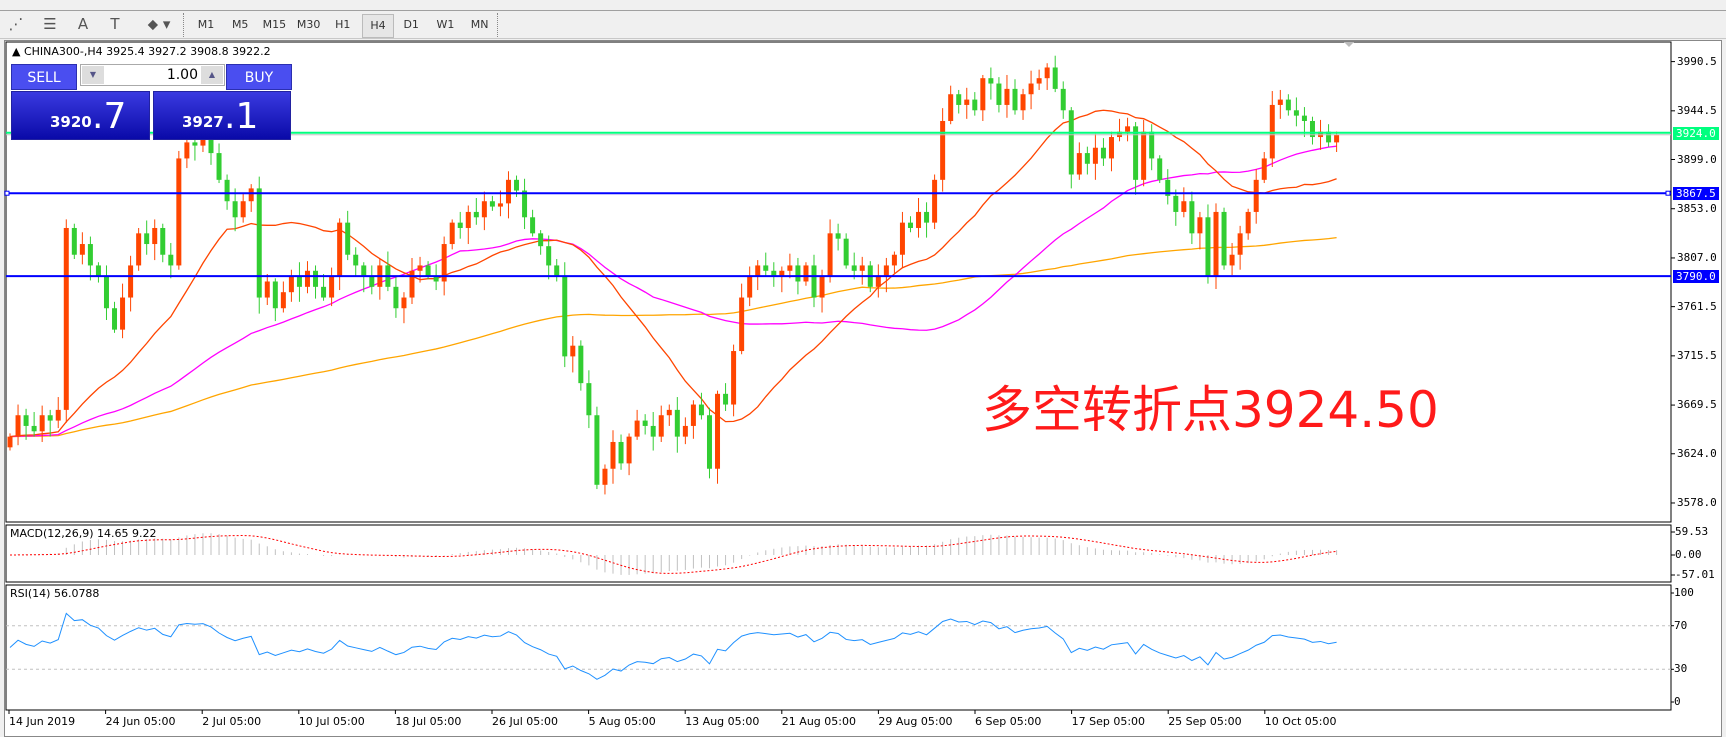 The height and width of the screenshot is (737, 1726). What do you see at coordinates (44, 77) in the screenshot?
I see `sell-button: SELL` at bounding box center [44, 77].